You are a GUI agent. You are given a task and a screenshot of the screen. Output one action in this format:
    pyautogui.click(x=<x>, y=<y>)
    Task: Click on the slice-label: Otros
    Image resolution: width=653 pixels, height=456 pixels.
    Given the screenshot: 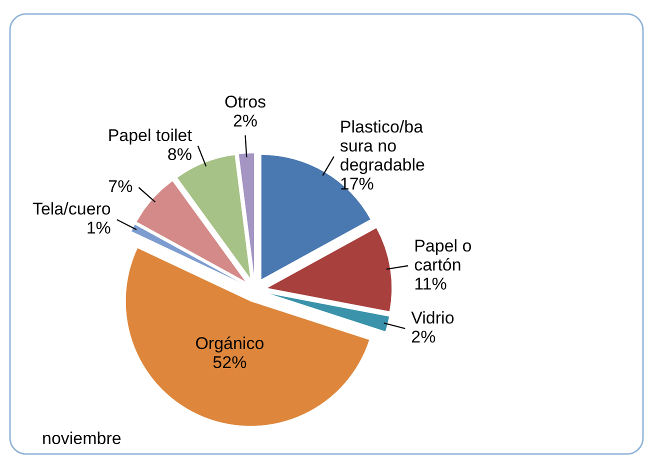 What is the action you would take?
    pyautogui.click(x=245, y=102)
    